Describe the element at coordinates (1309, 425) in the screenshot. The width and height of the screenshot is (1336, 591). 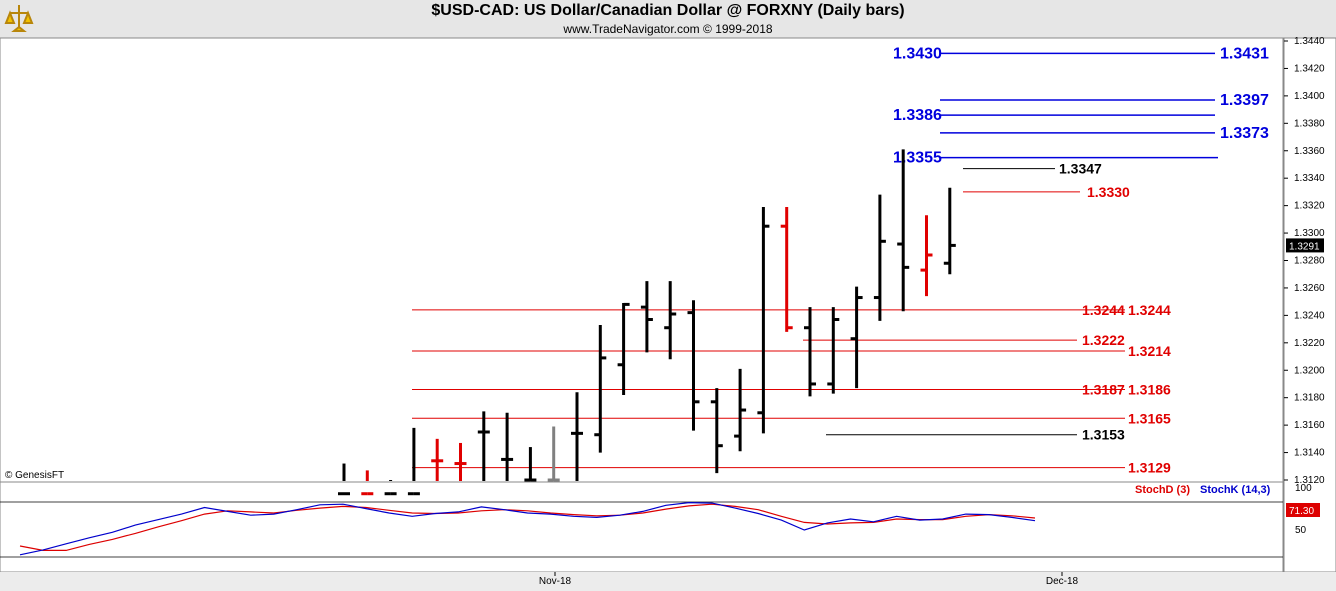
I see `price-tick-label: 1.3160` at that location.